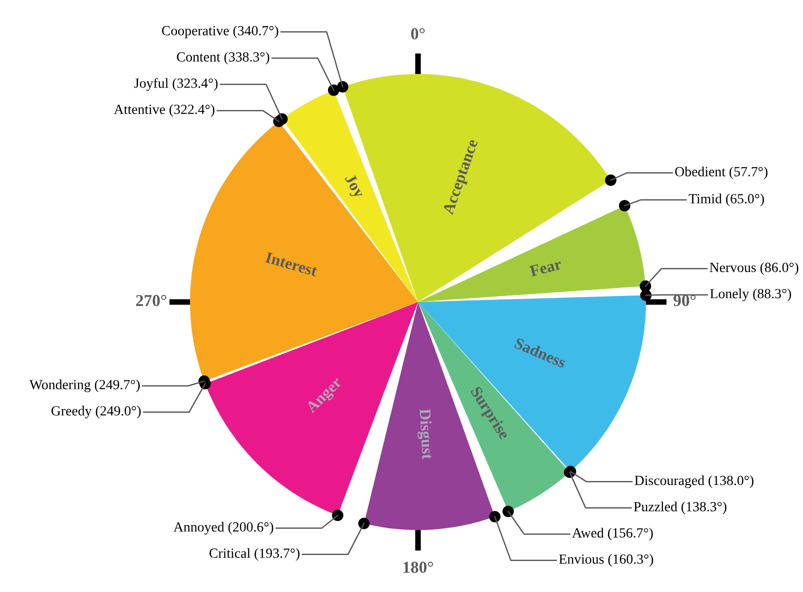  I want to click on text: 0°, so click(418, 34).